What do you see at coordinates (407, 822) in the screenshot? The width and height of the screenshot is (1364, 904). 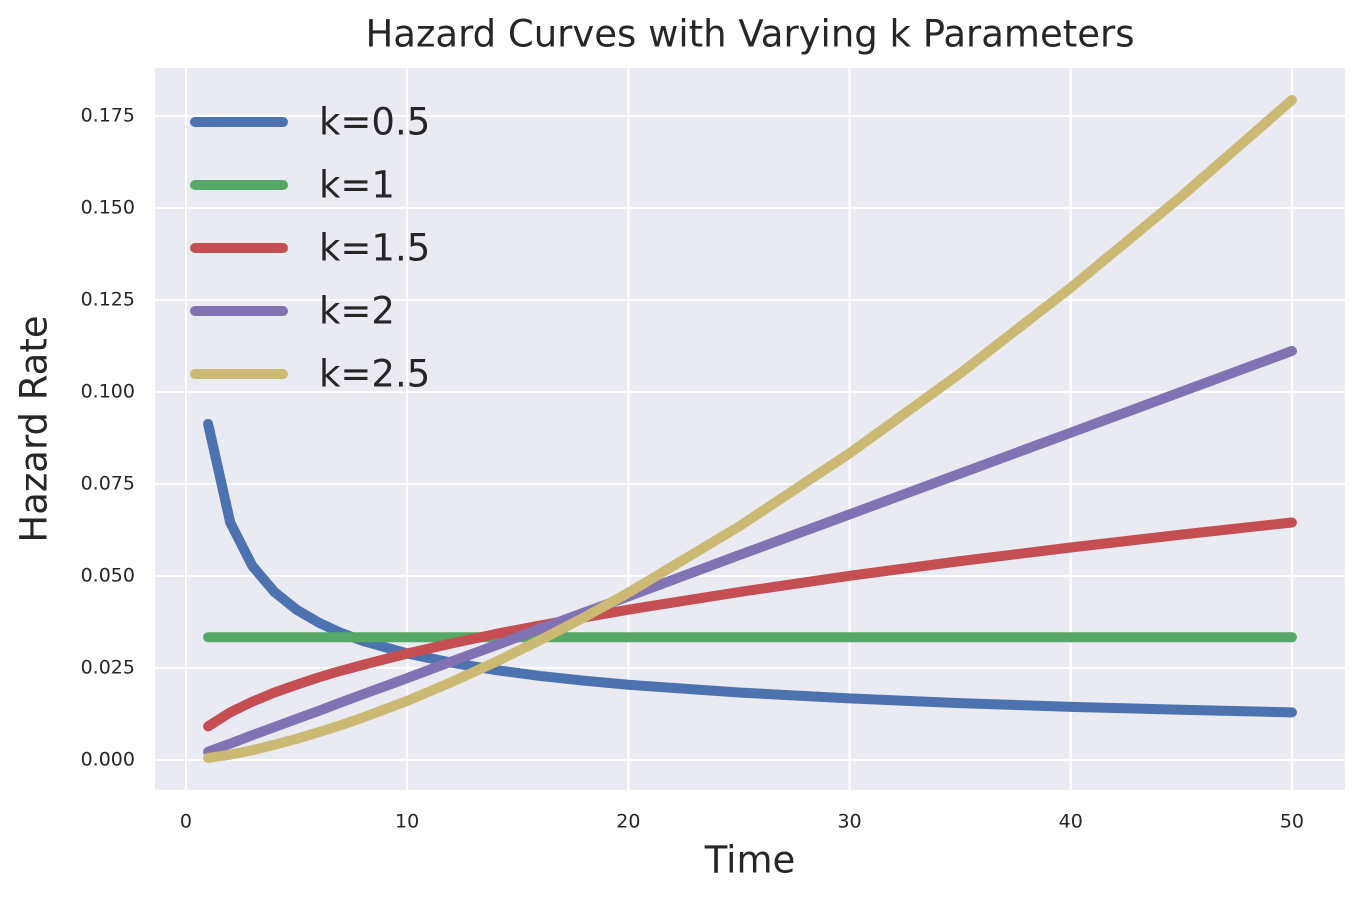 I see `x-tick-label: 10` at bounding box center [407, 822].